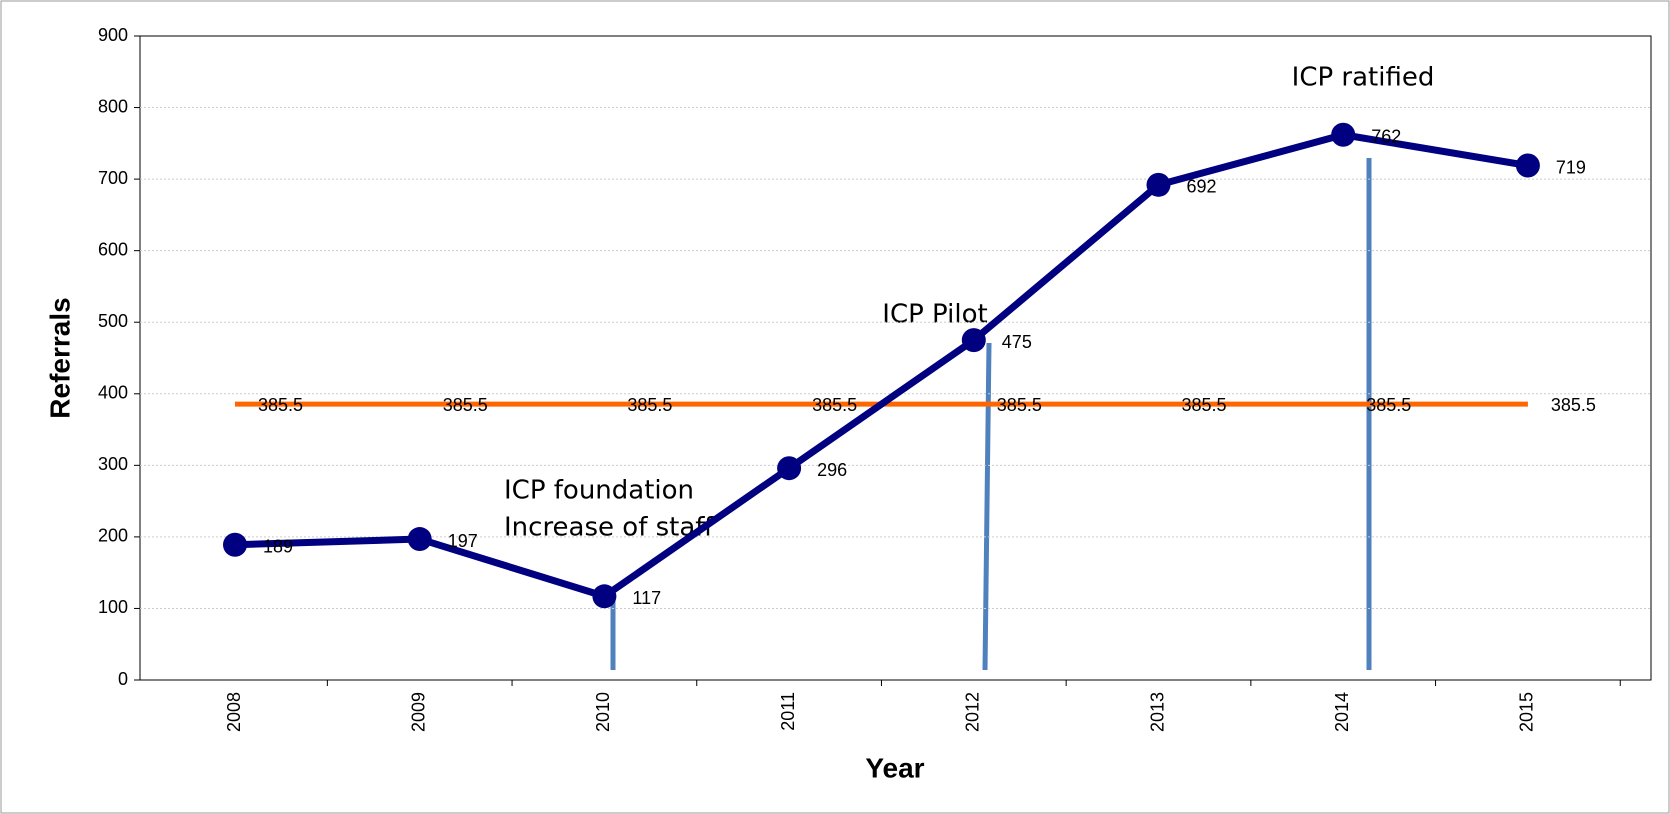  What do you see at coordinates (894, 767) in the screenshot?
I see `x-axis-title: Year` at bounding box center [894, 767].